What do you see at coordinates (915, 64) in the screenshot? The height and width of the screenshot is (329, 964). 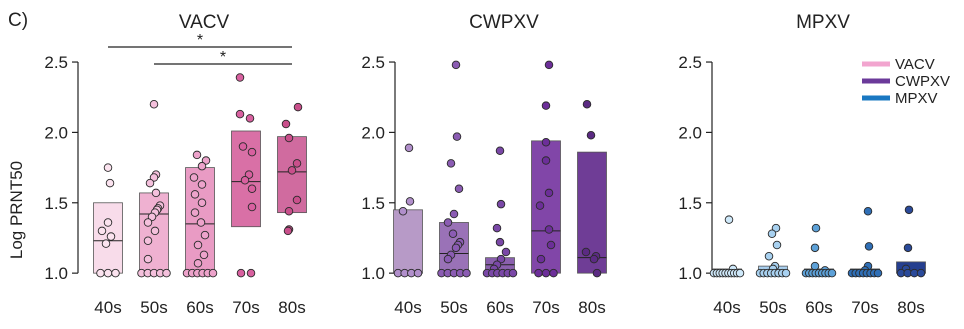 I see `legend-label: VACV` at bounding box center [915, 64].